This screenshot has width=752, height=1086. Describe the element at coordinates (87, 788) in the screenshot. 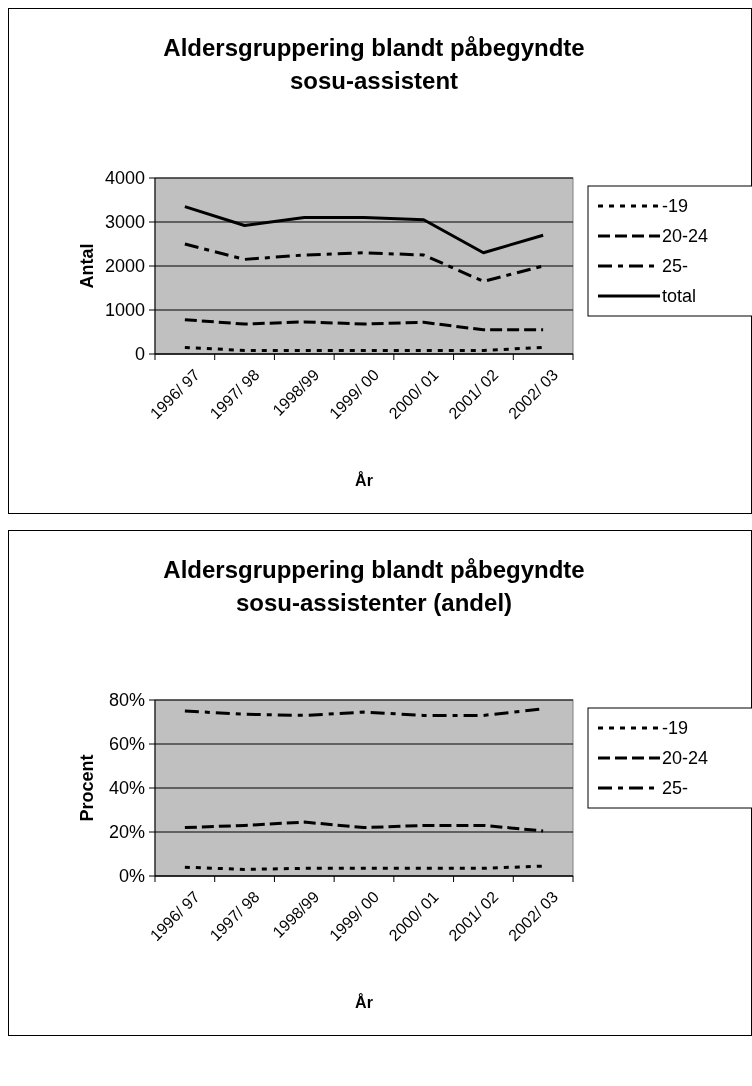

I see `y-axis-title: Procent` at that location.